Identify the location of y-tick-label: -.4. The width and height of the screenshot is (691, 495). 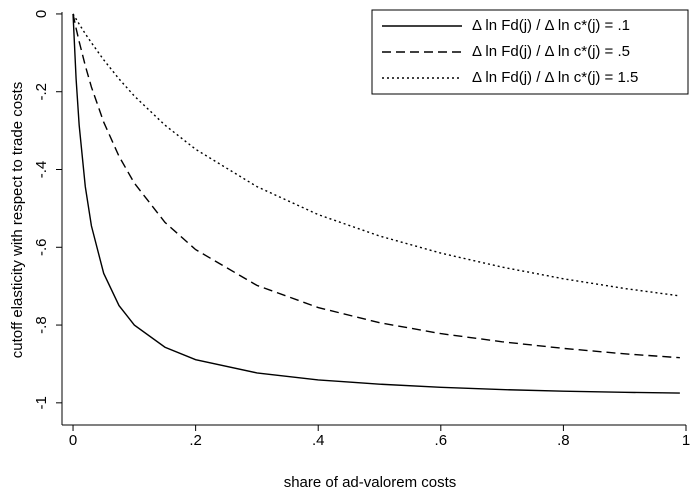
(41, 170).